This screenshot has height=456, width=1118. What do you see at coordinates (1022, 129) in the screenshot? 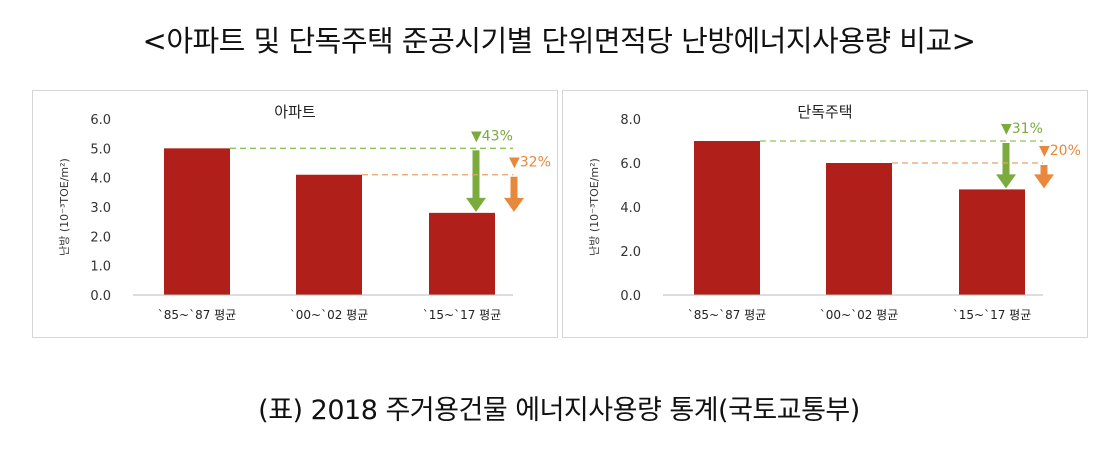
I see `reduction-label: ▼31%` at bounding box center [1022, 129].